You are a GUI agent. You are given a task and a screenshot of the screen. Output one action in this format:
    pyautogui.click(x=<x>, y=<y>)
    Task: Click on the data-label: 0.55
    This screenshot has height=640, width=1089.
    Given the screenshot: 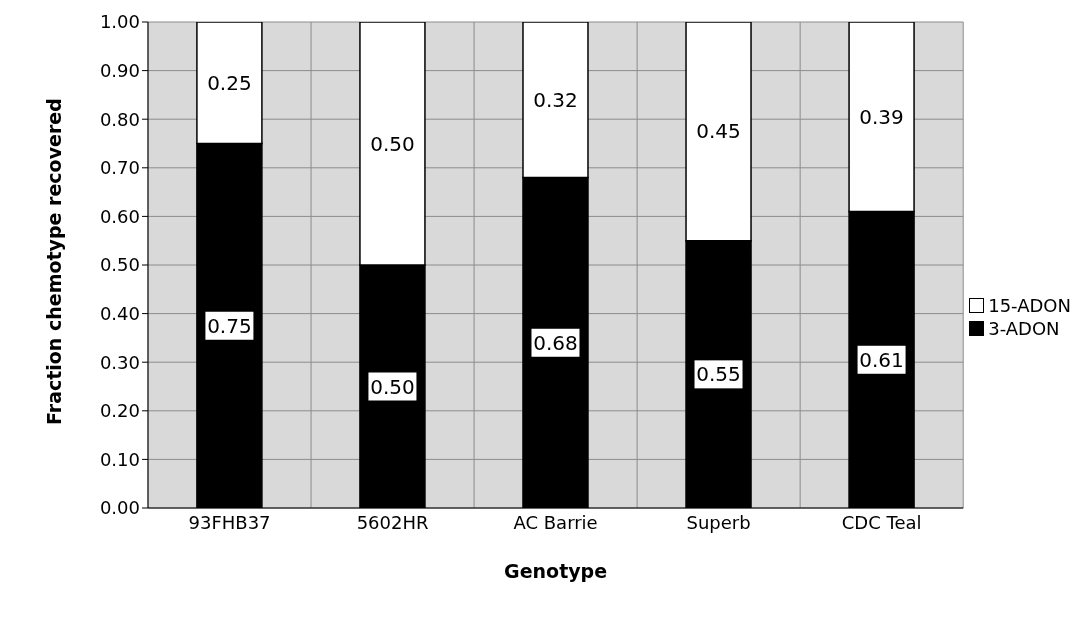 What is the action you would take?
    pyautogui.click(x=718, y=374)
    